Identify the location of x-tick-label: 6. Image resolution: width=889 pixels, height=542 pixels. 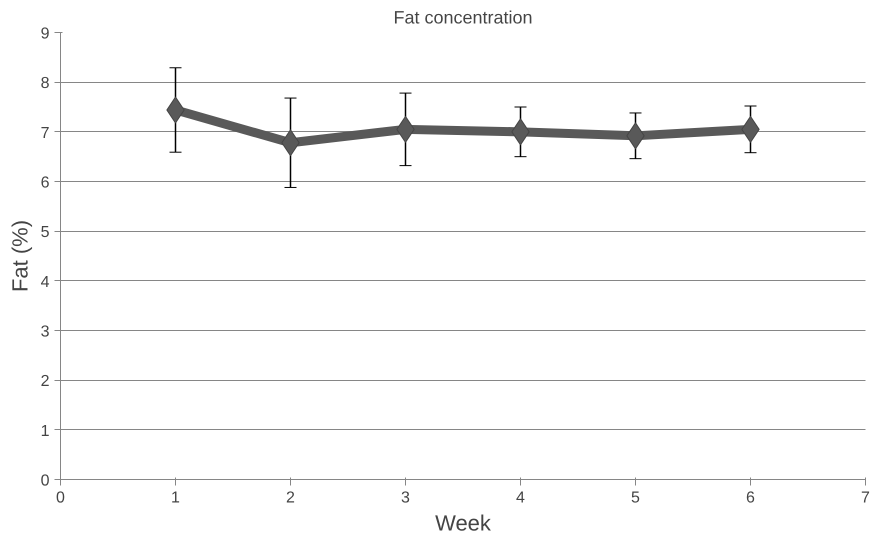
(751, 498).